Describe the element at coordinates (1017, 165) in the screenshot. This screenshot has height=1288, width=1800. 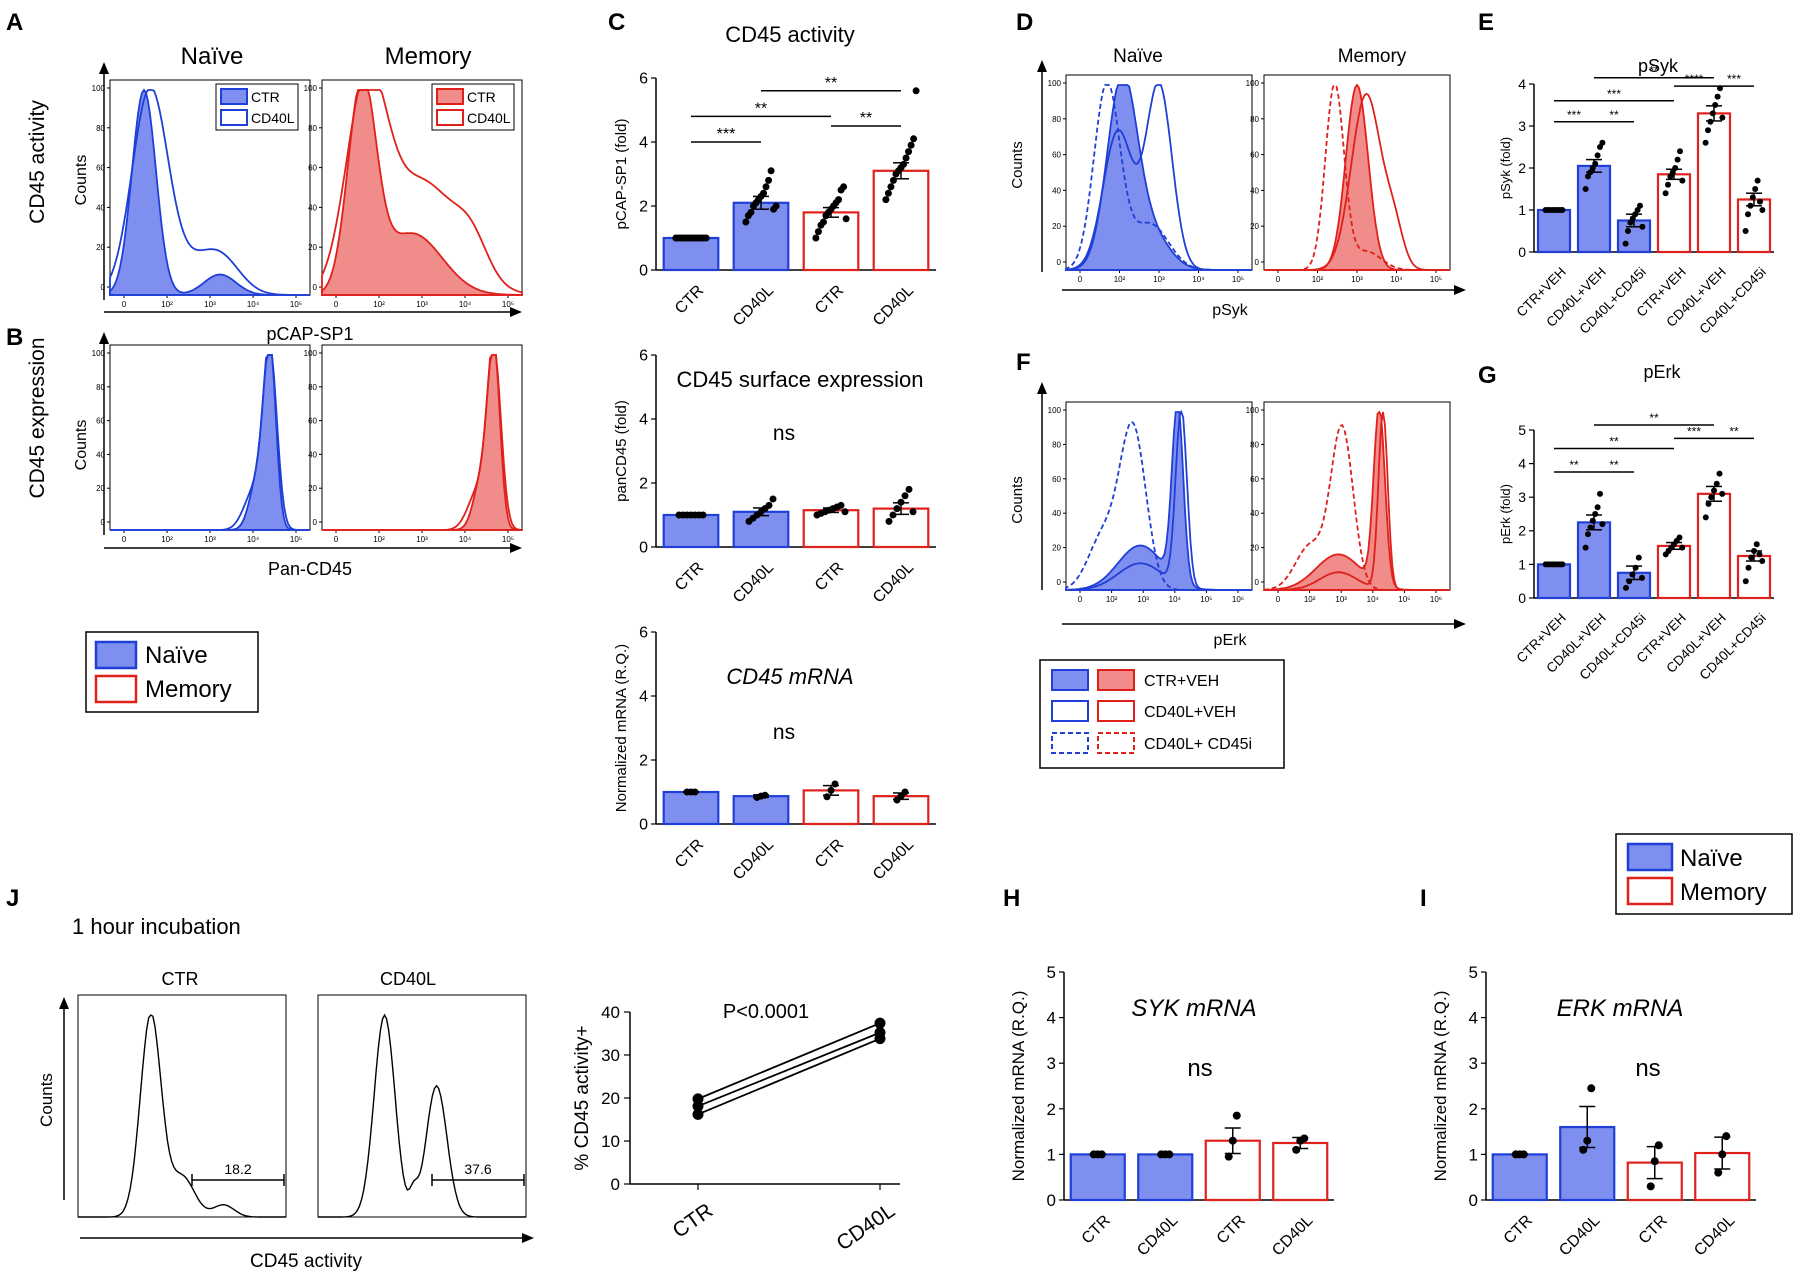
I see `d-ylabel: Counts` at that location.